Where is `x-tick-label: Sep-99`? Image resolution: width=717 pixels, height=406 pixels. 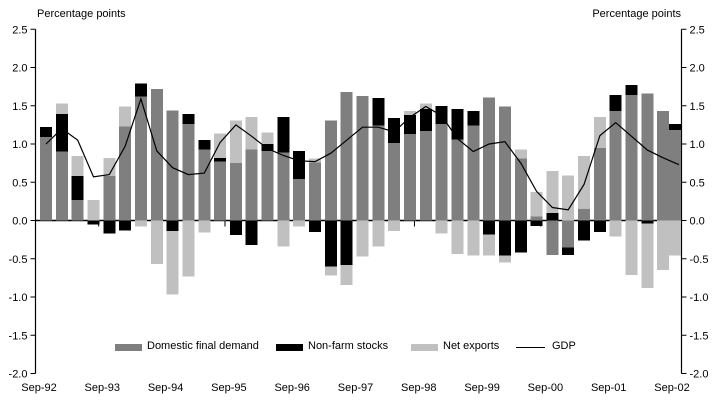
x-tick-label: Sep-99 is located at coordinates (481, 388).